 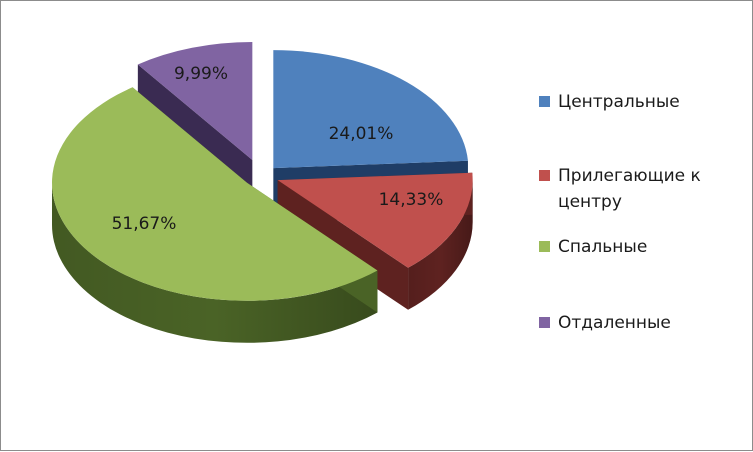 I want to click on slice-rim-shading, so click(x=440, y=245).